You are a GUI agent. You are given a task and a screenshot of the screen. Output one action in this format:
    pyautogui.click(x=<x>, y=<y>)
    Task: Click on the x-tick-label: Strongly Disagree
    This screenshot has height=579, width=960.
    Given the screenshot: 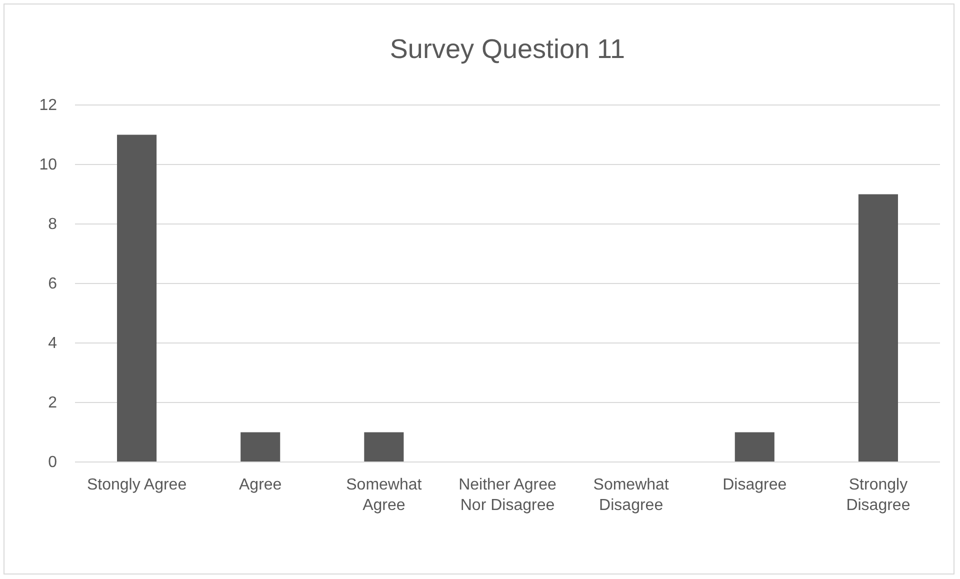 What is the action you would take?
    pyautogui.click(x=878, y=495)
    